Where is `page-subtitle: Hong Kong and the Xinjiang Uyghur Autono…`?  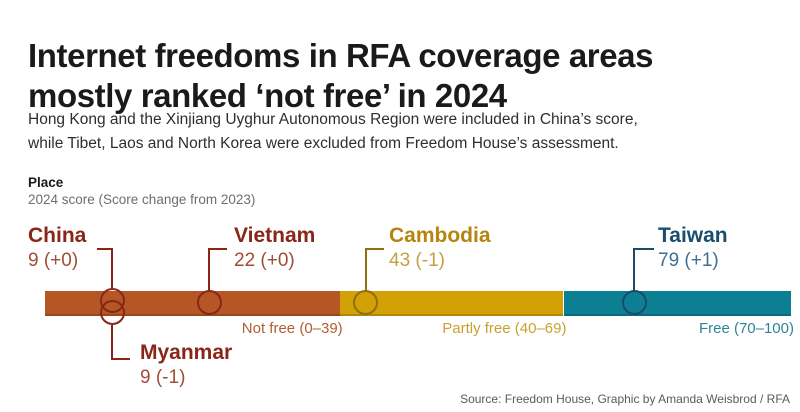
page-subtitle: Hong Kong and the Xinjiang Uyghur Autono… is located at coordinates (398, 132).